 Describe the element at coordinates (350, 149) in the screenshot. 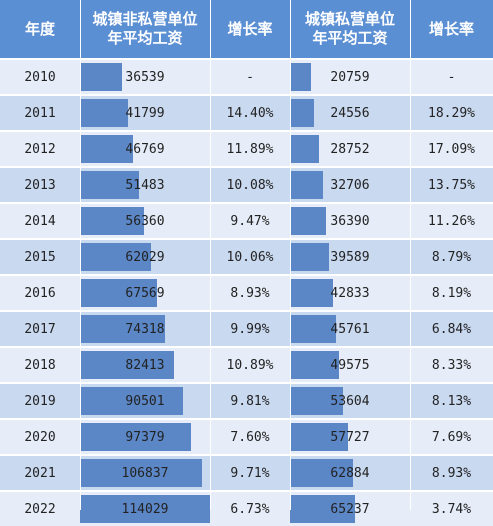

I see `private-wage-cell: 28752` at that location.